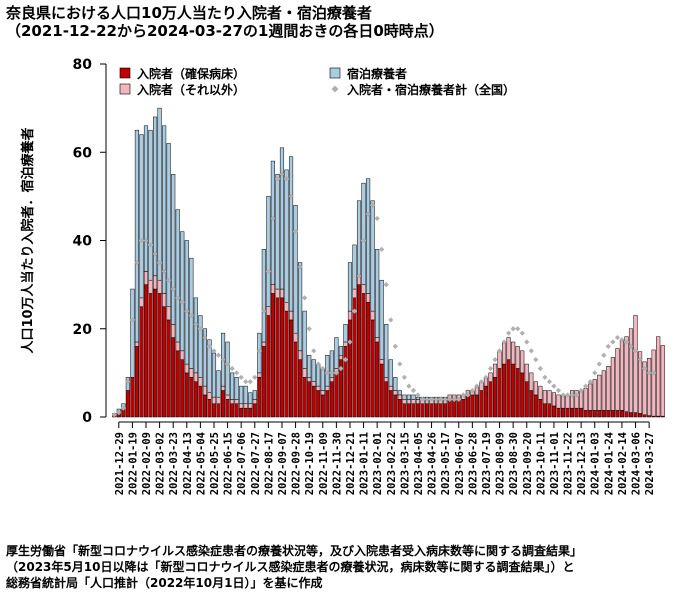 The height and width of the screenshot is (600, 700). I want to click on y-tick-label: 60, so click(83, 153).